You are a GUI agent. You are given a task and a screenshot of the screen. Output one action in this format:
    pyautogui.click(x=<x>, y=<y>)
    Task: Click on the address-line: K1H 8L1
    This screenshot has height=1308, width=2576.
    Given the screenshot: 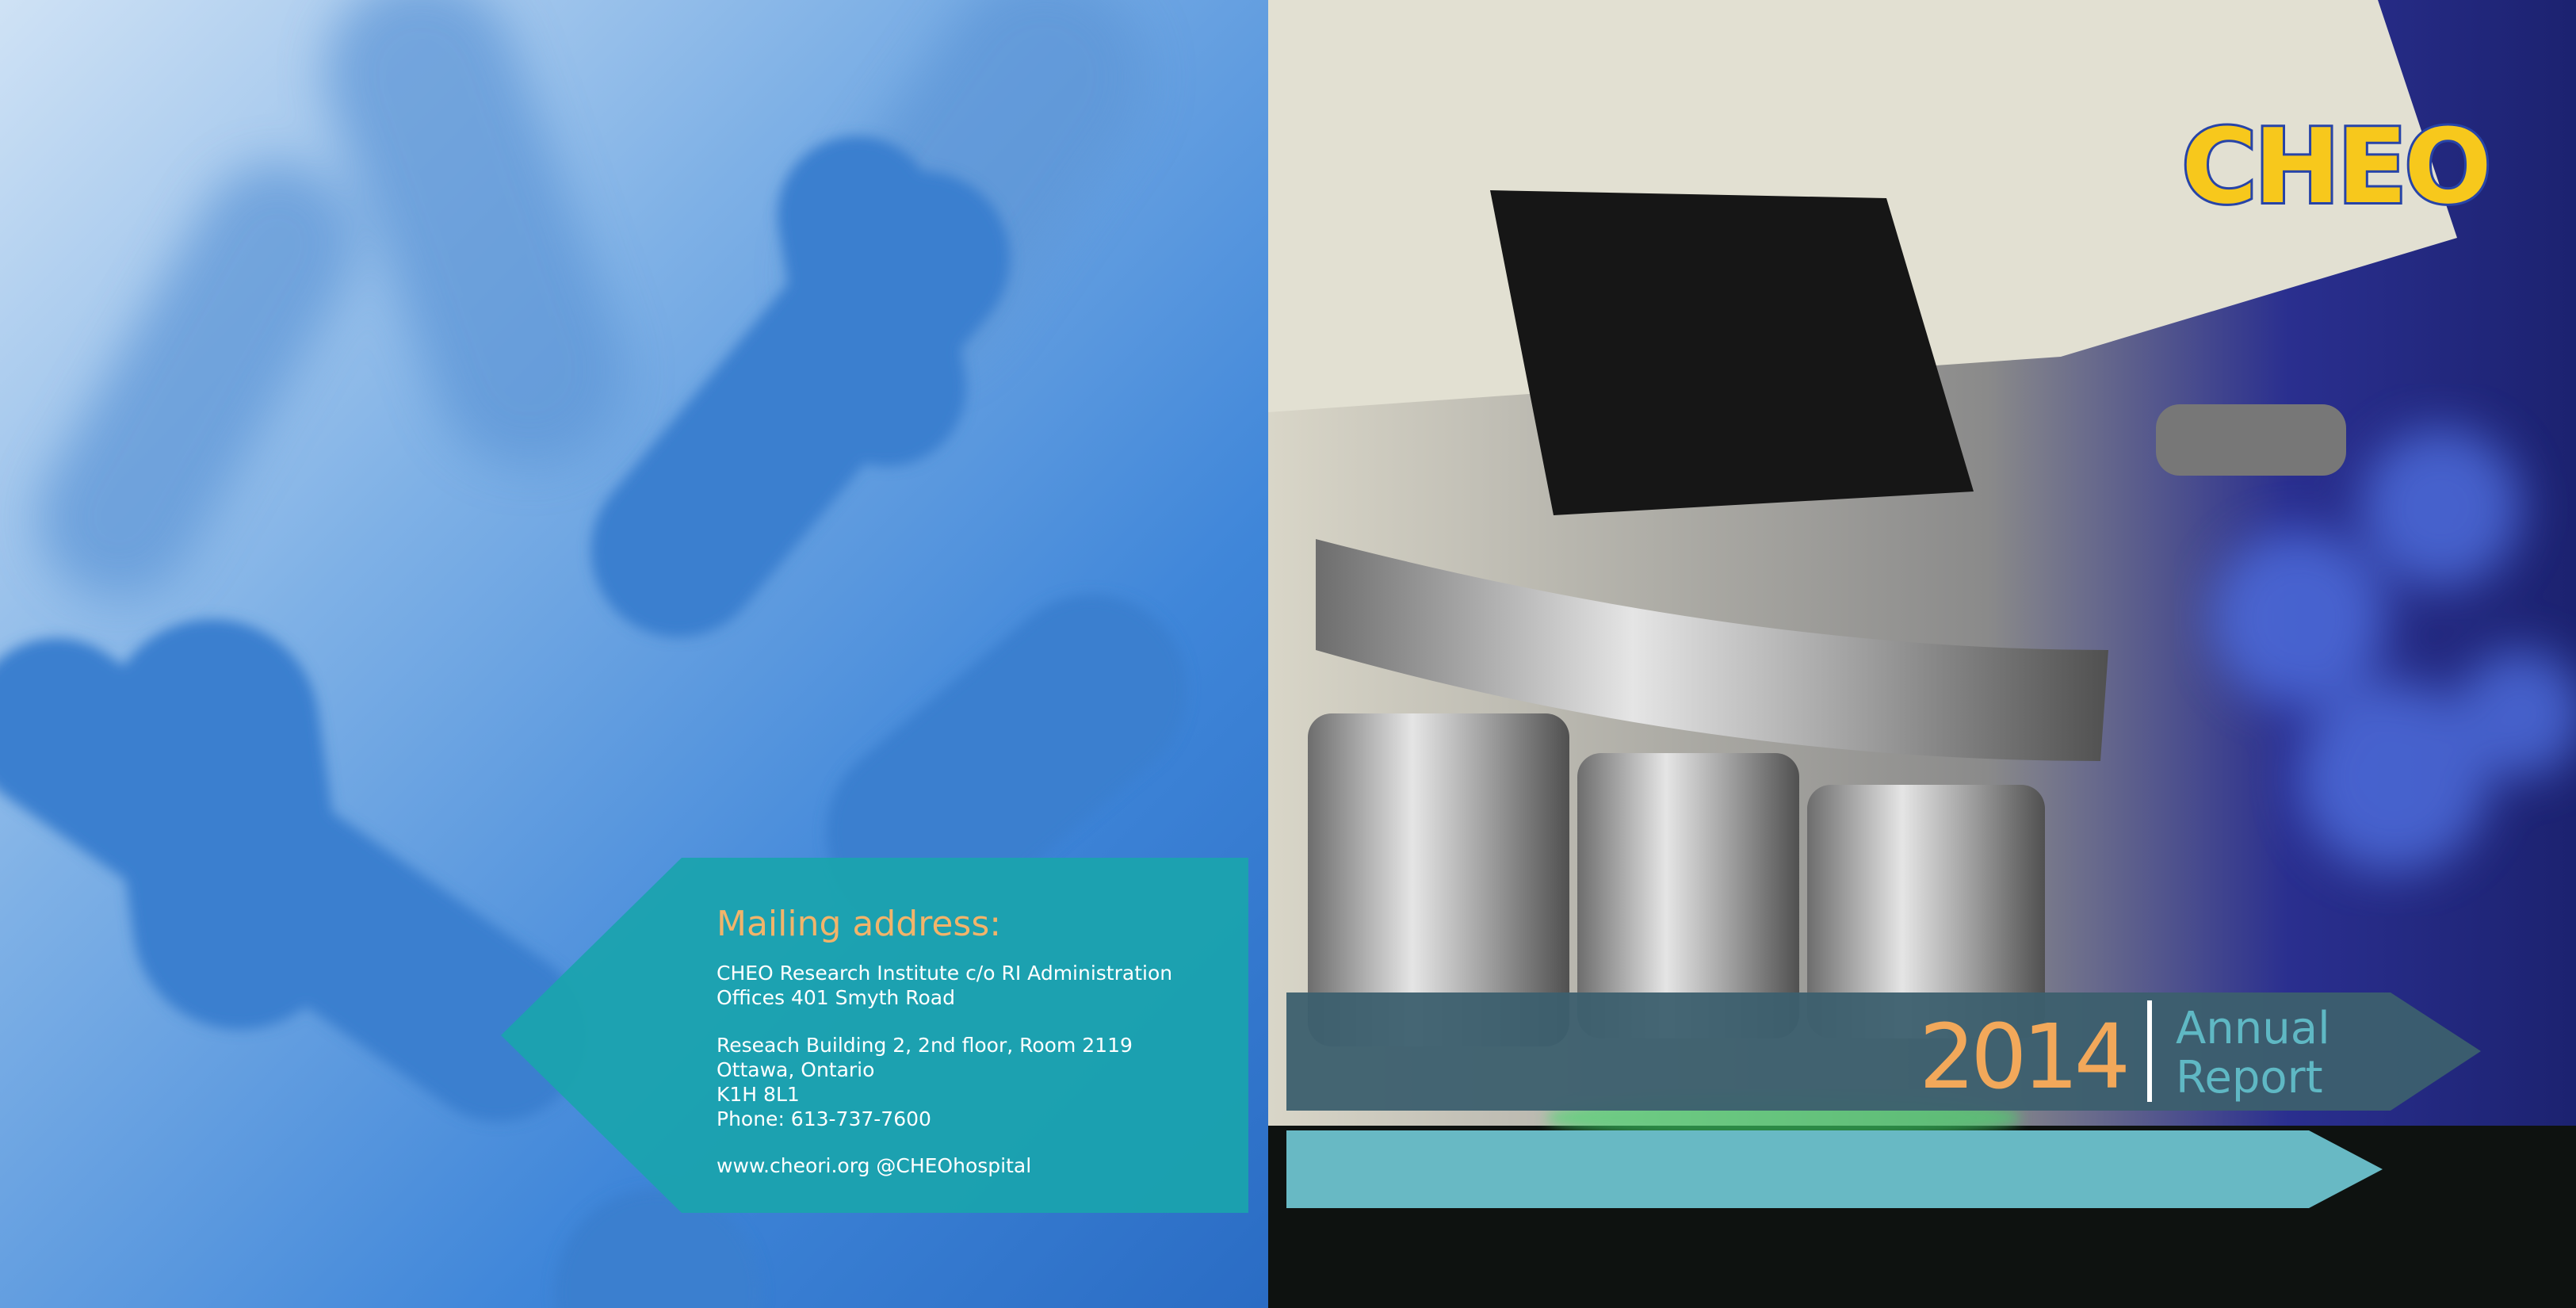 What is the action you would take?
    pyautogui.click(x=758, y=1095)
    